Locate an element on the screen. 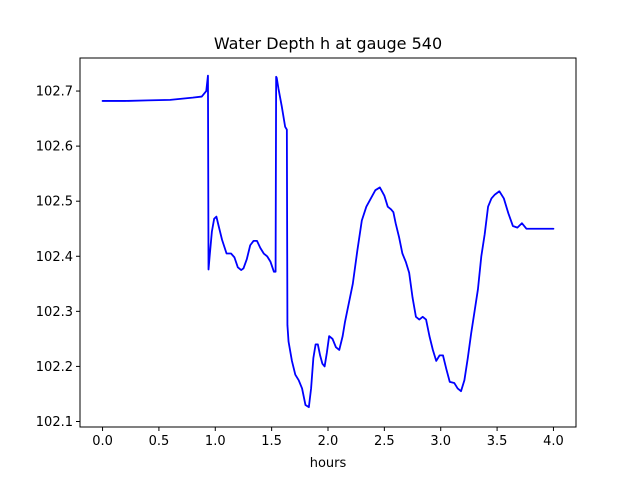 This screenshot has width=640, height=480. x-axis-ticks: 0.0 0.5 1.0 1.5 2.0 2.5 3.0 3.5 4.0 is located at coordinates (328, 438).